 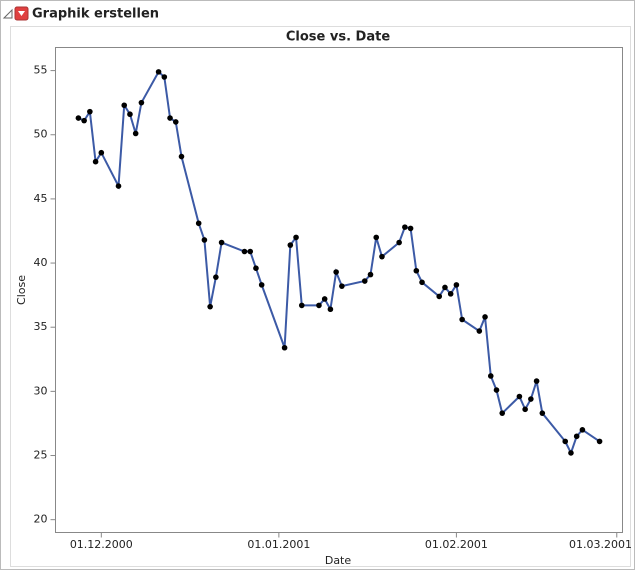 What do you see at coordinates (41, 198) in the screenshot?
I see `y-tick-label: 45` at bounding box center [41, 198].